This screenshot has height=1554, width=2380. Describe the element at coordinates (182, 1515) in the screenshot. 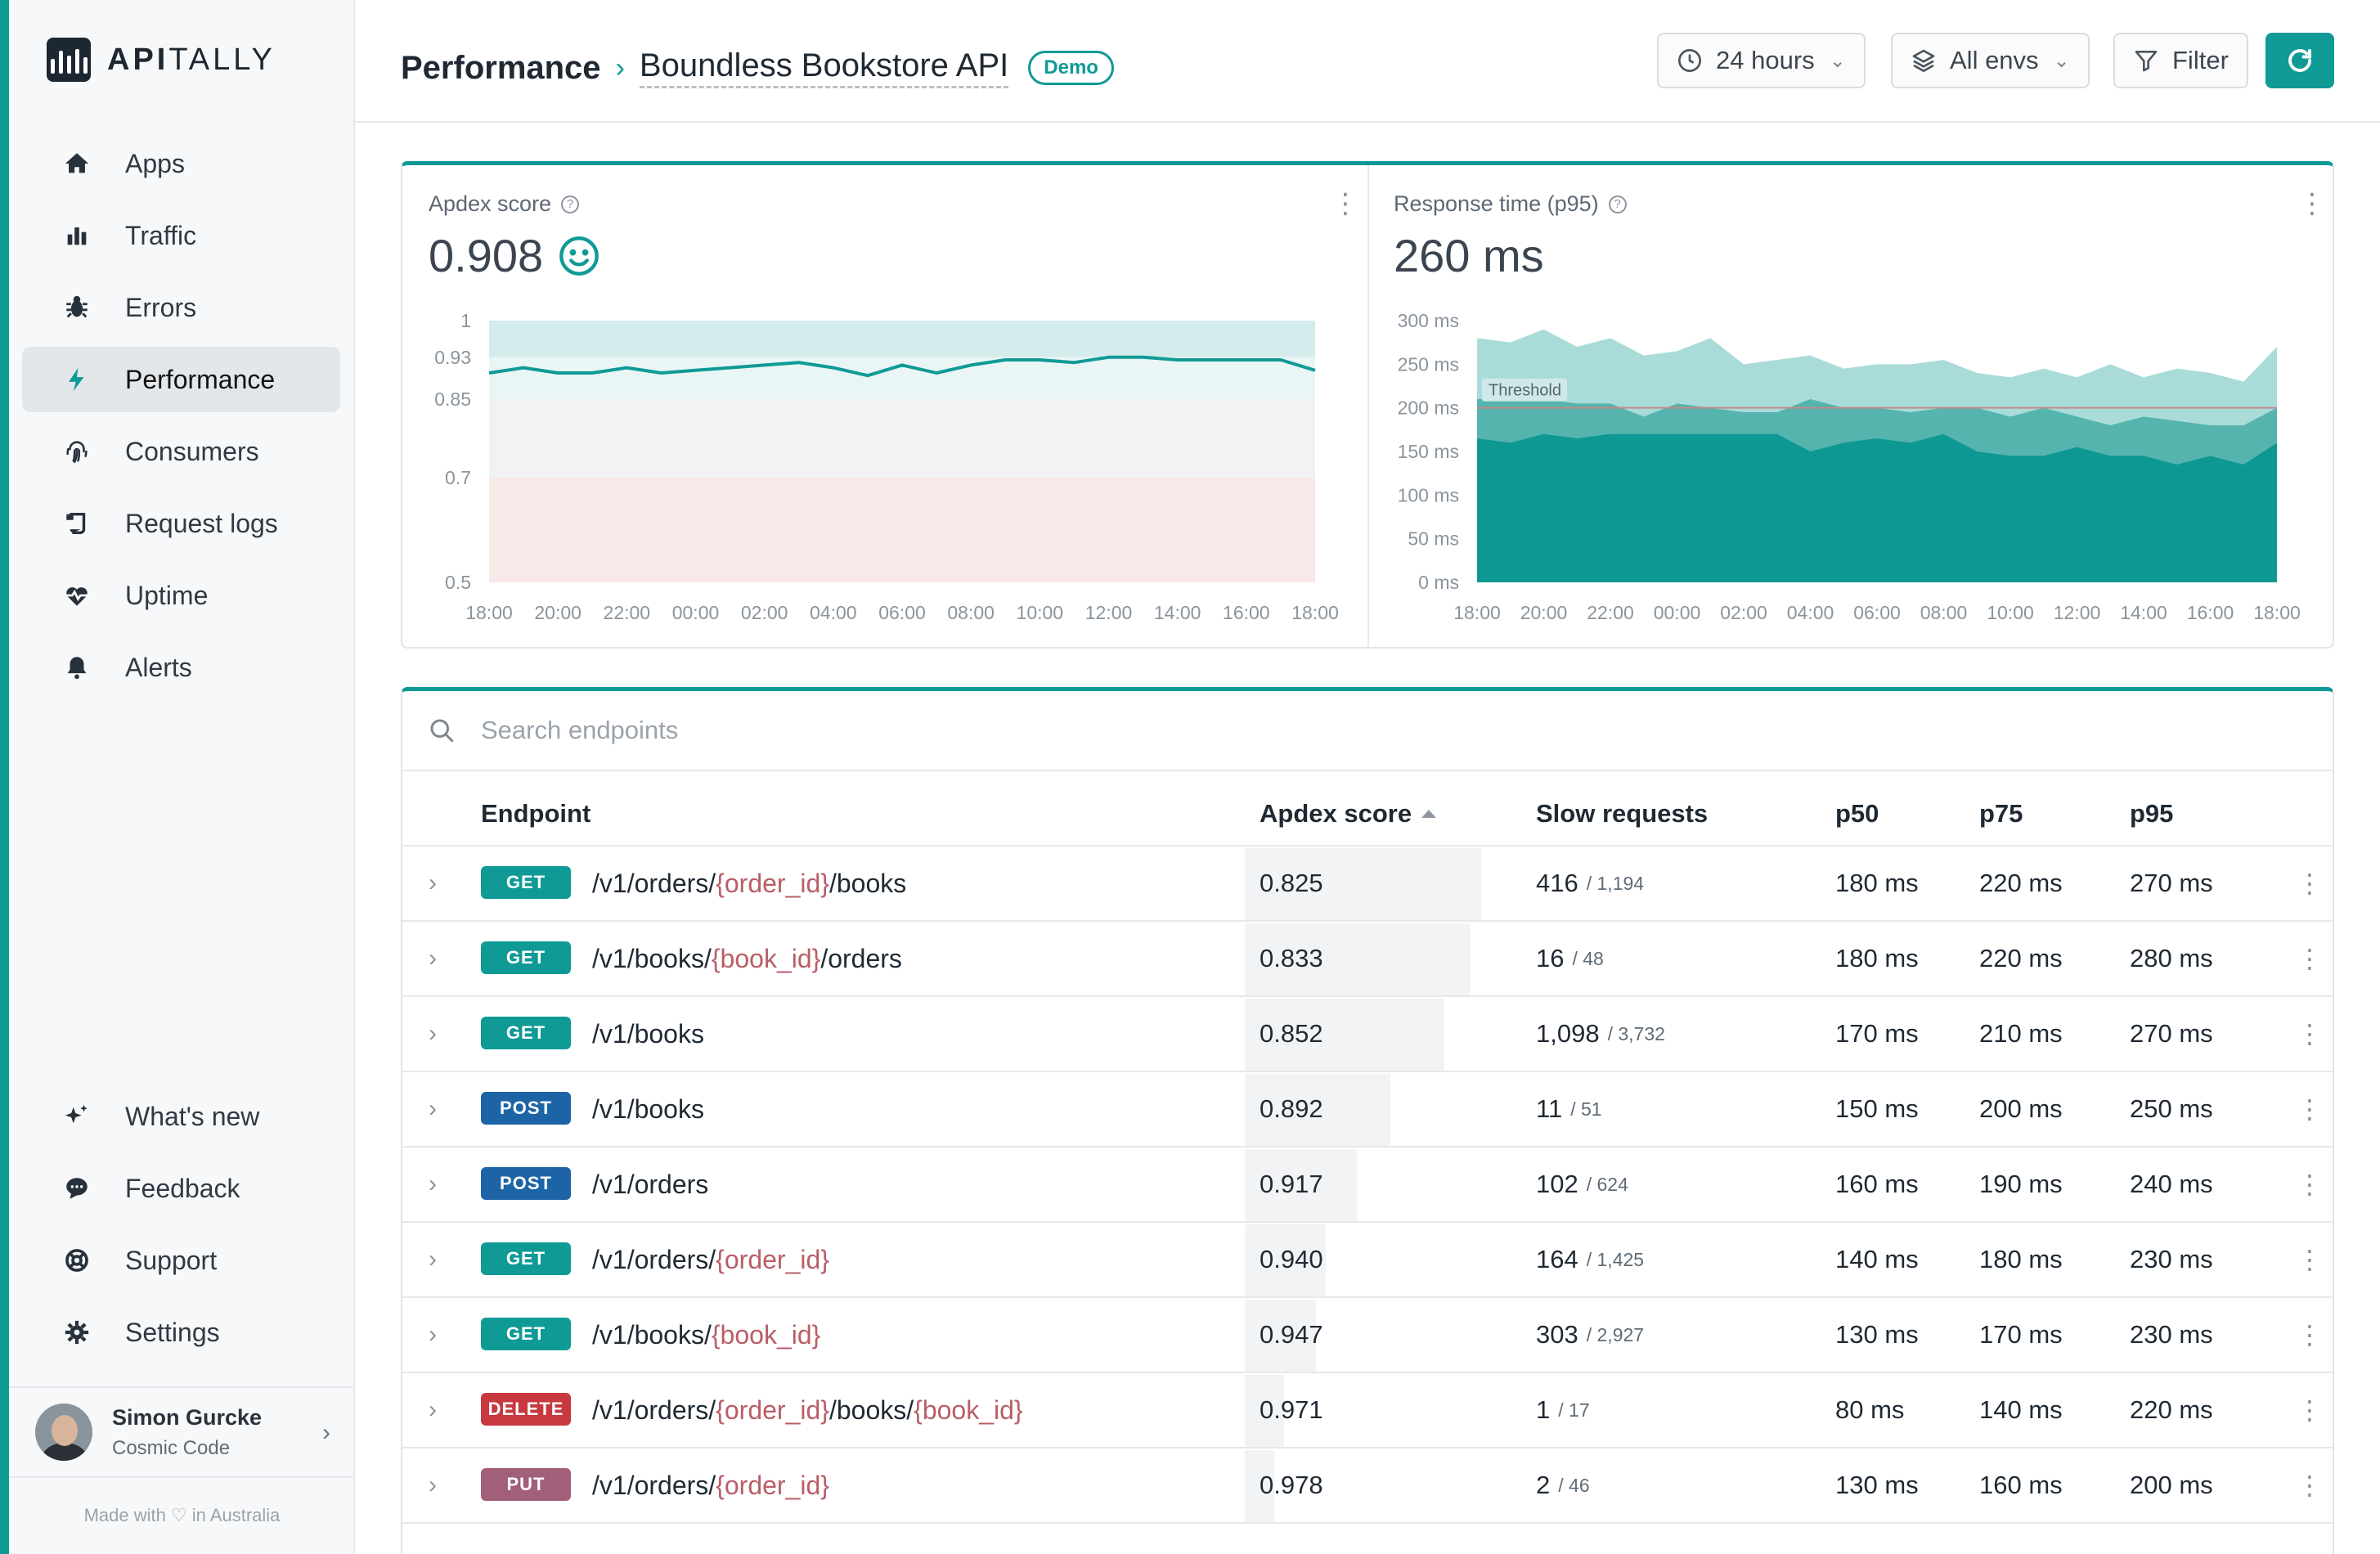

I see `made-with-text: Made with ♡ in Australia` at that location.